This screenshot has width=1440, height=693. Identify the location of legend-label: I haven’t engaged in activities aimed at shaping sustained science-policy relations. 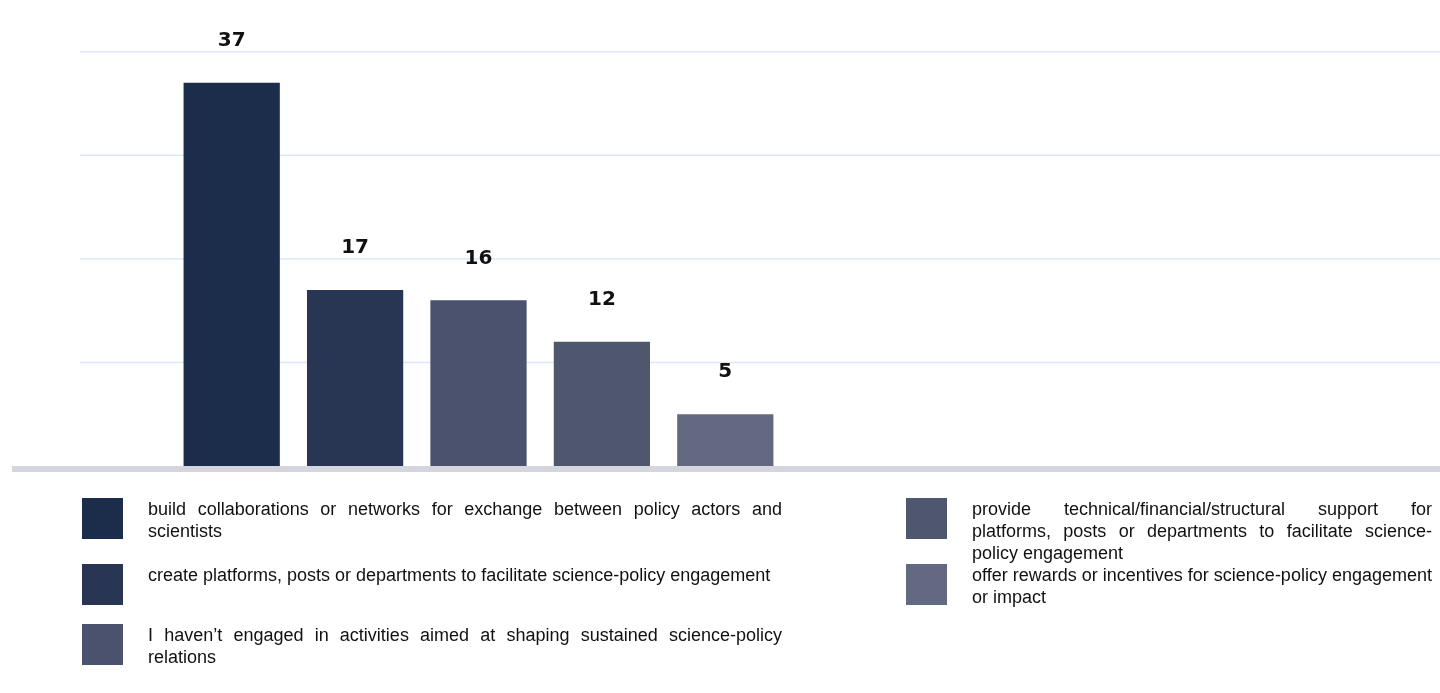
(465, 646).